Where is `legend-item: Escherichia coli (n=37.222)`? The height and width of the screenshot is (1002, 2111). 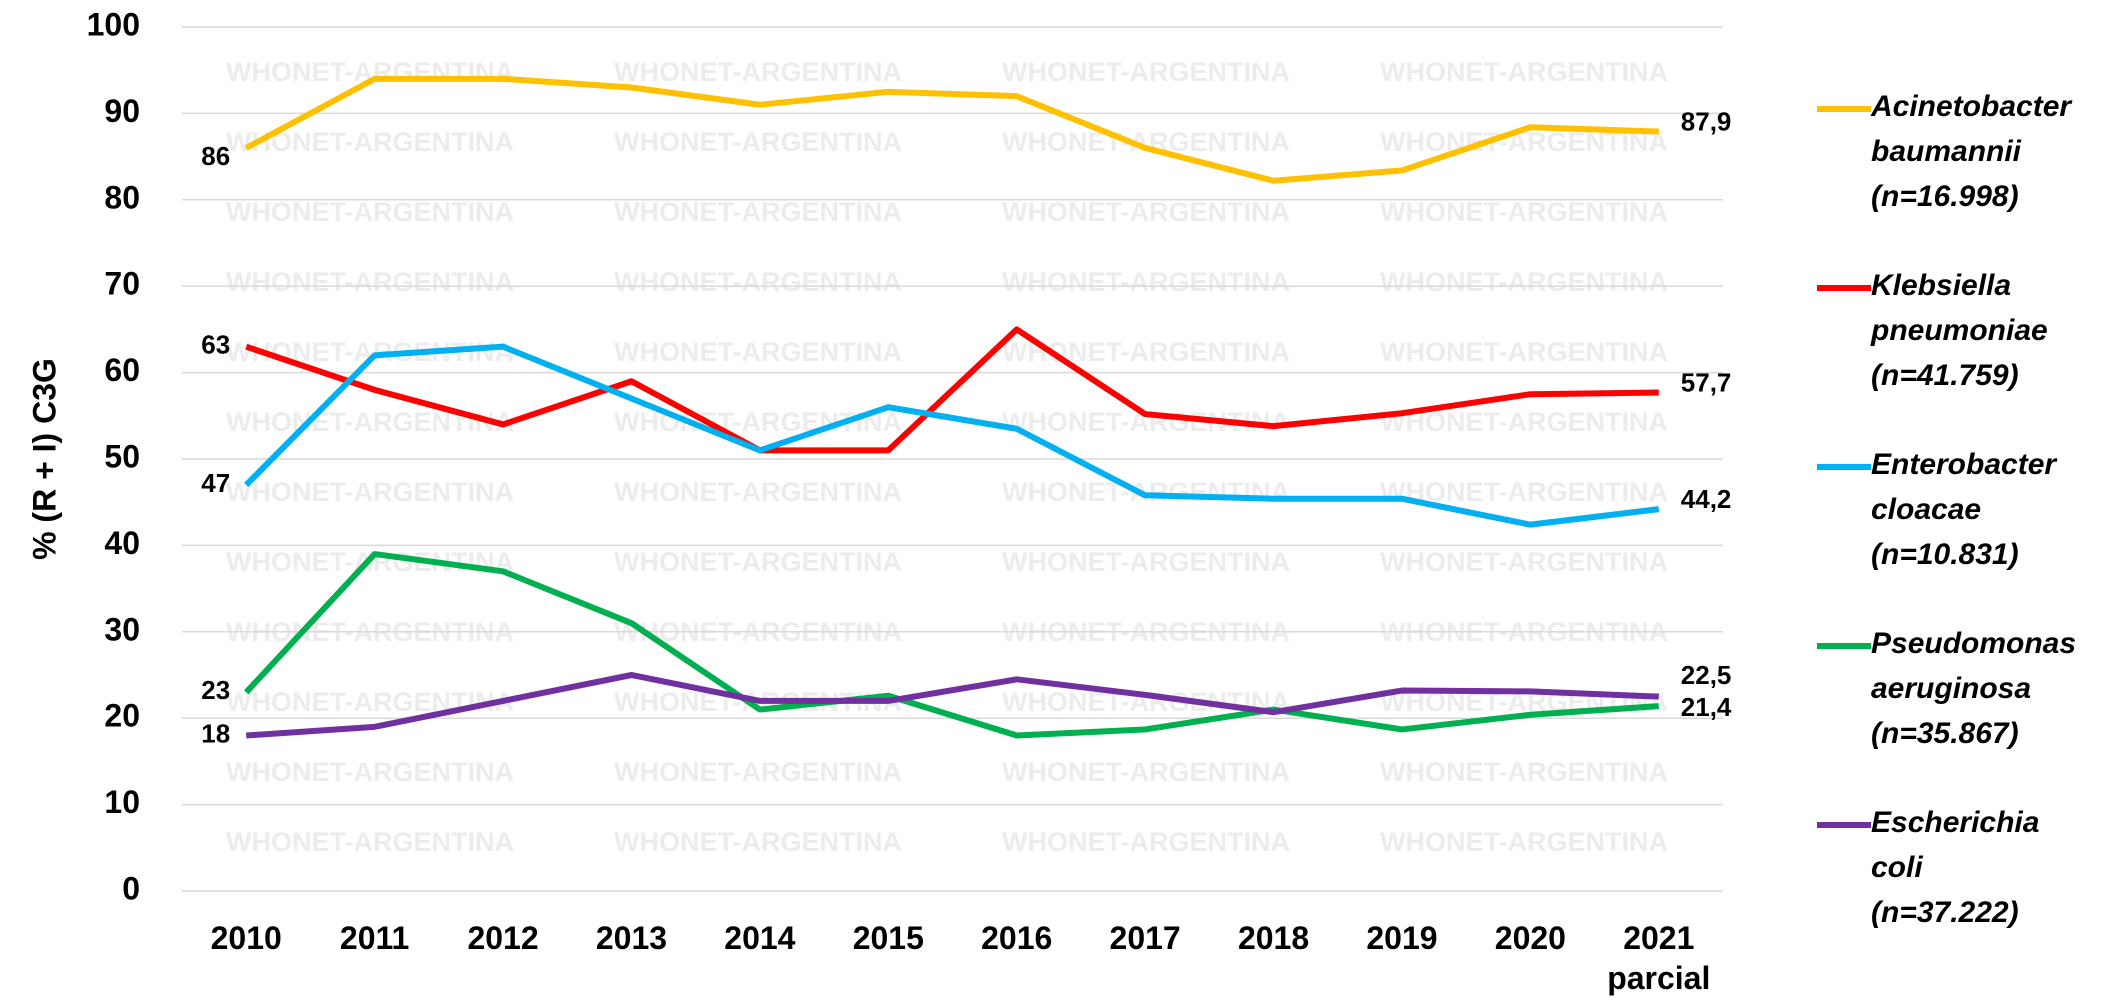
legend-item: Escherichia coli (n=37.222) is located at coordinates (1962, 880).